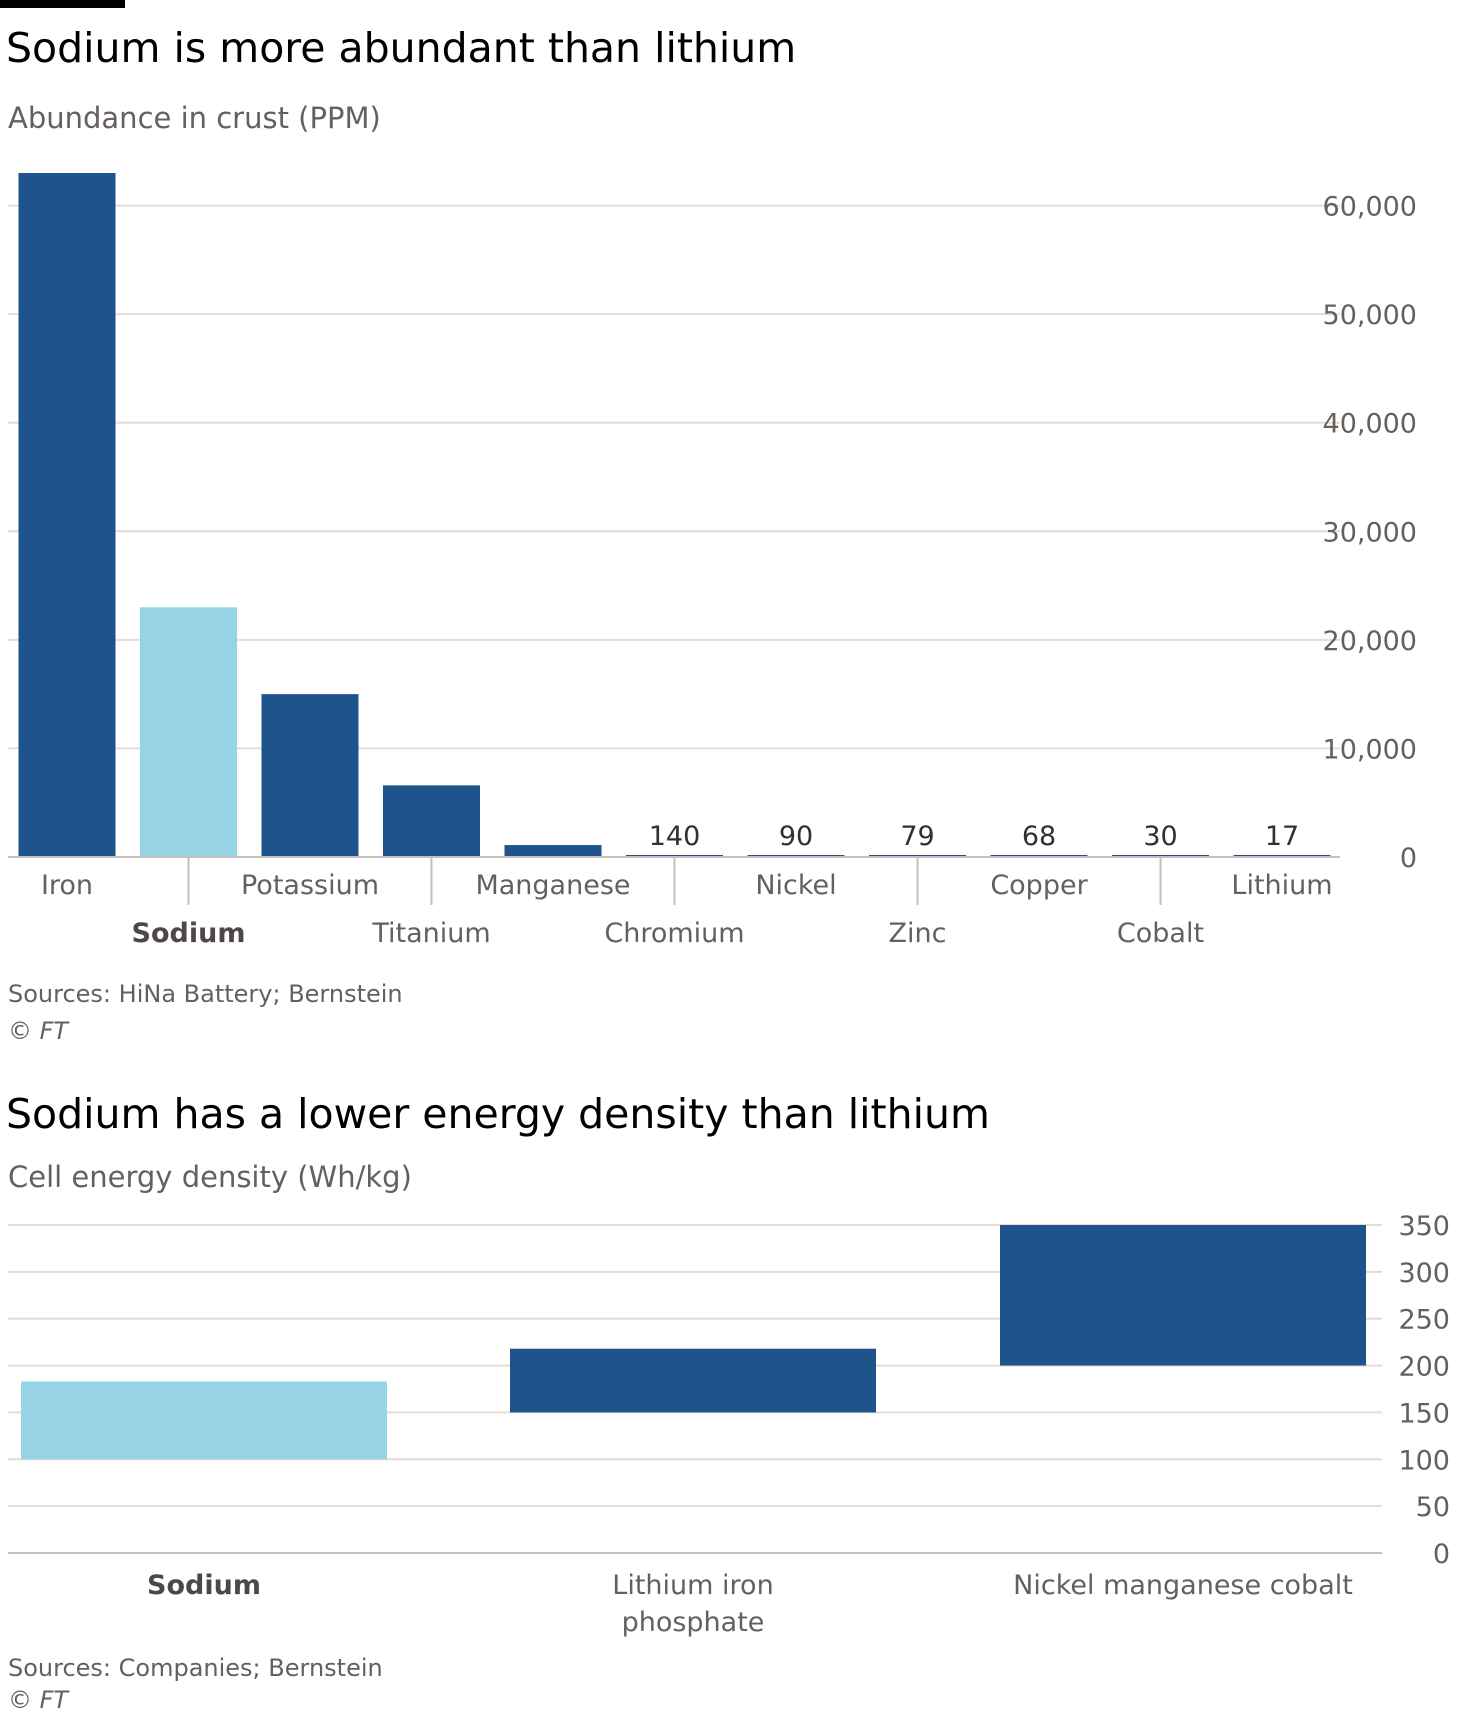  I want to click on y-tick-label: 30,000, so click(1370, 532).